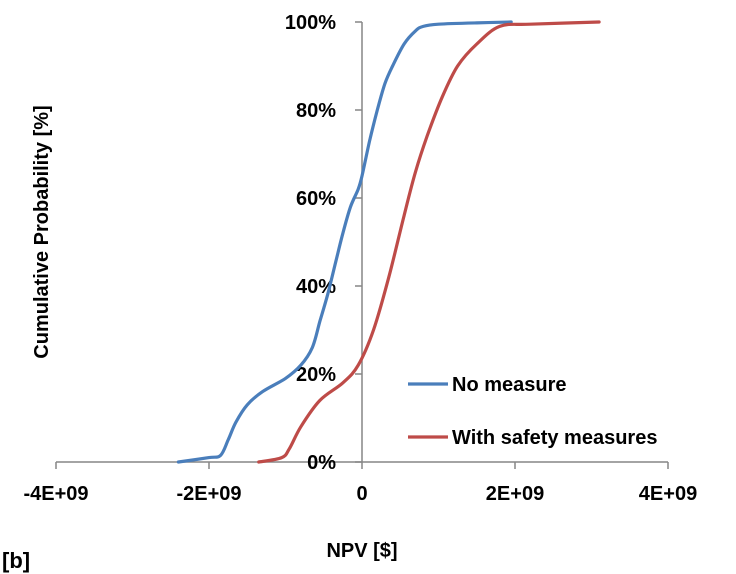  Describe the element at coordinates (323, 243) in the screenshot. I see `y-axis-ticks: 0% 20% 40% 60% 80% 100%` at that location.